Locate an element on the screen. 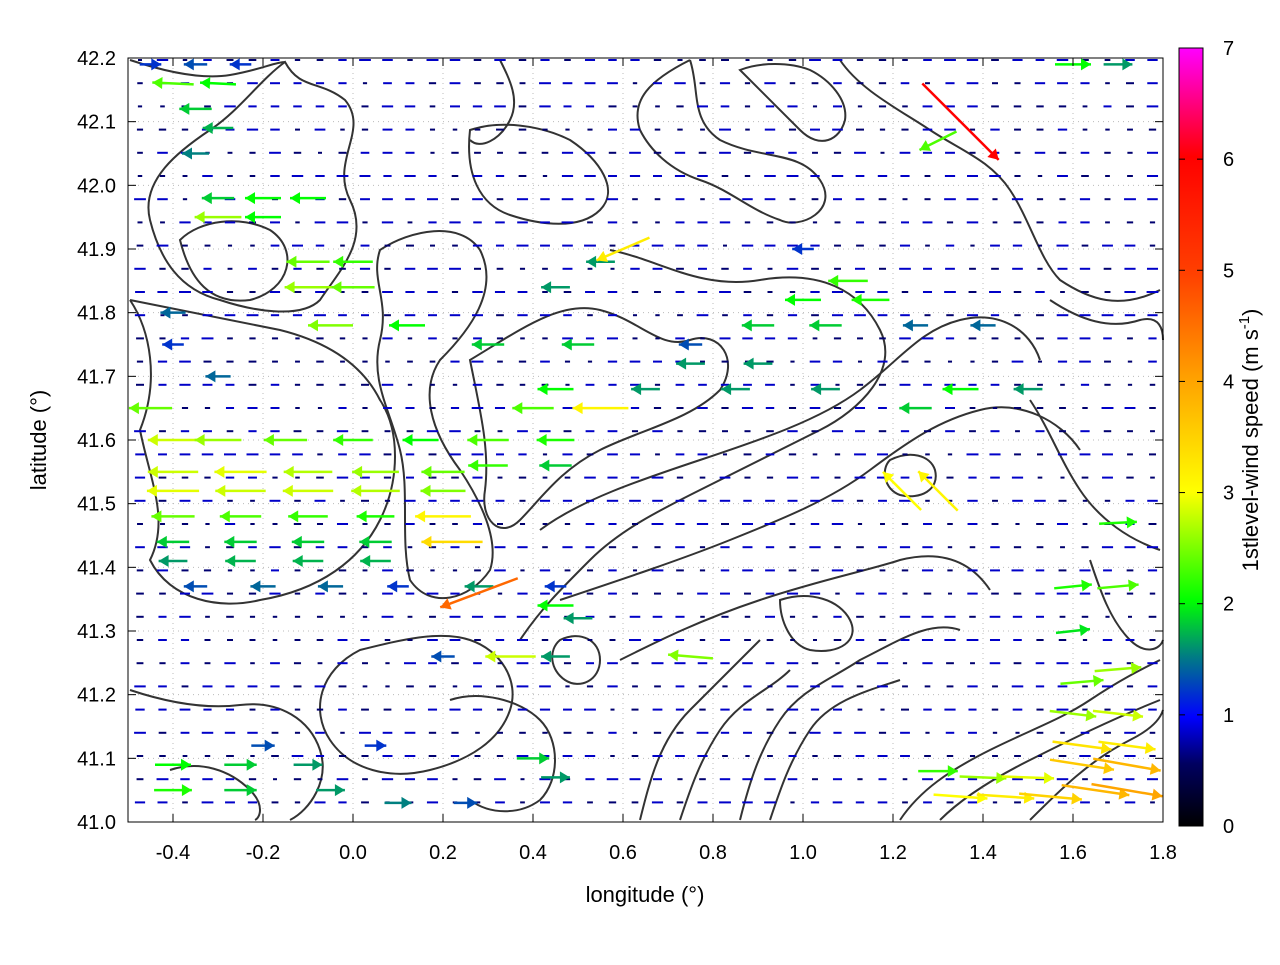 This screenshot has width=1280, height=965. x-tick-label: -0.2 is located at coordinates (263, 853).